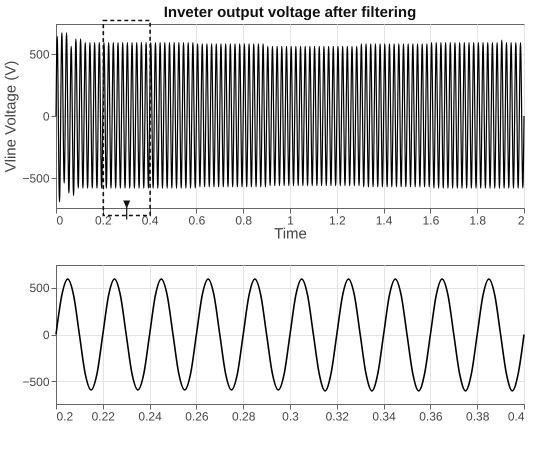 This screenshot has width=546, height=451. Describe the element at coordinates (477, 221) in the screenshot. I see `x-tick-label: 1.8` at that location.